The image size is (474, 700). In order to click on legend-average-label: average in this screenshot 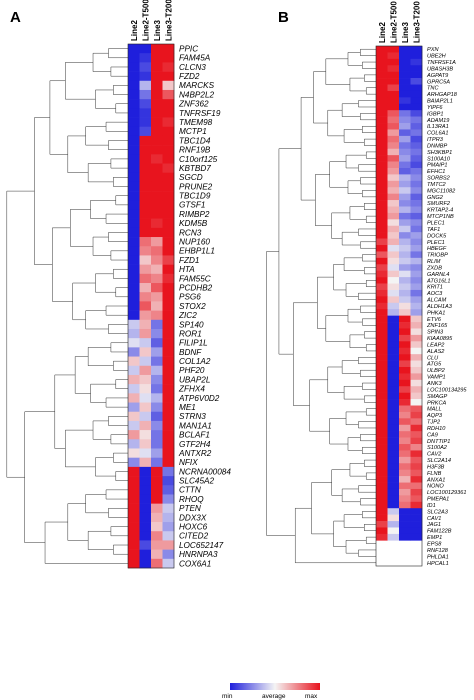, I will do `click(274, 696)`.